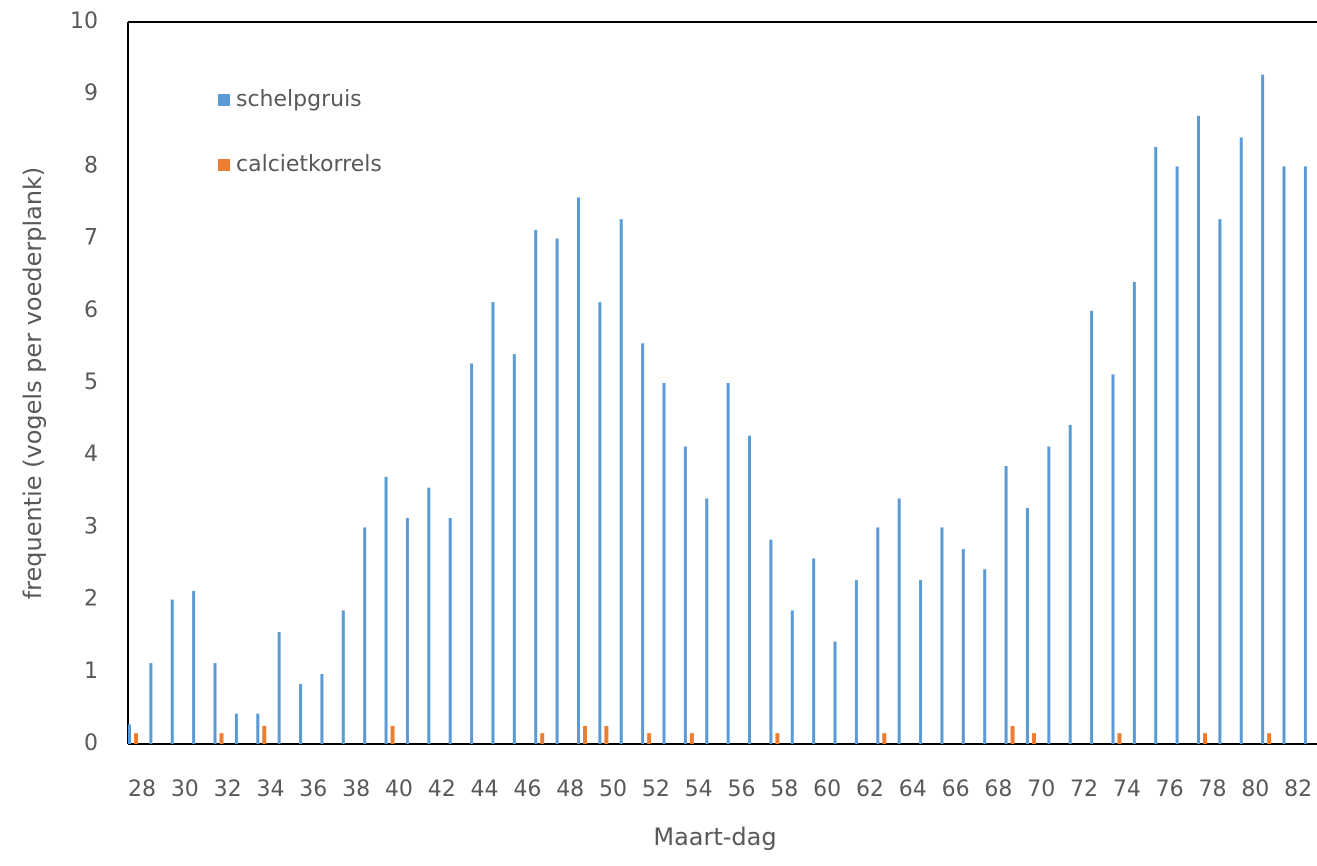  I want to click on y-tick-label: 6, so click(91, 310).